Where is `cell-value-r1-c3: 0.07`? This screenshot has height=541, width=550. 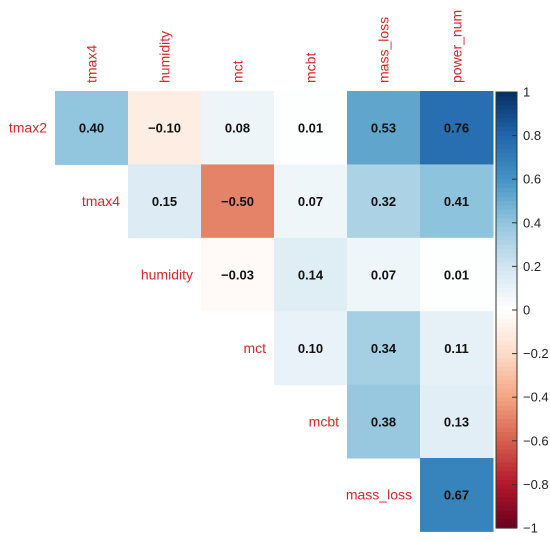
cell-value-r1-c3: 0.07 is located at coordinates (310, 201).